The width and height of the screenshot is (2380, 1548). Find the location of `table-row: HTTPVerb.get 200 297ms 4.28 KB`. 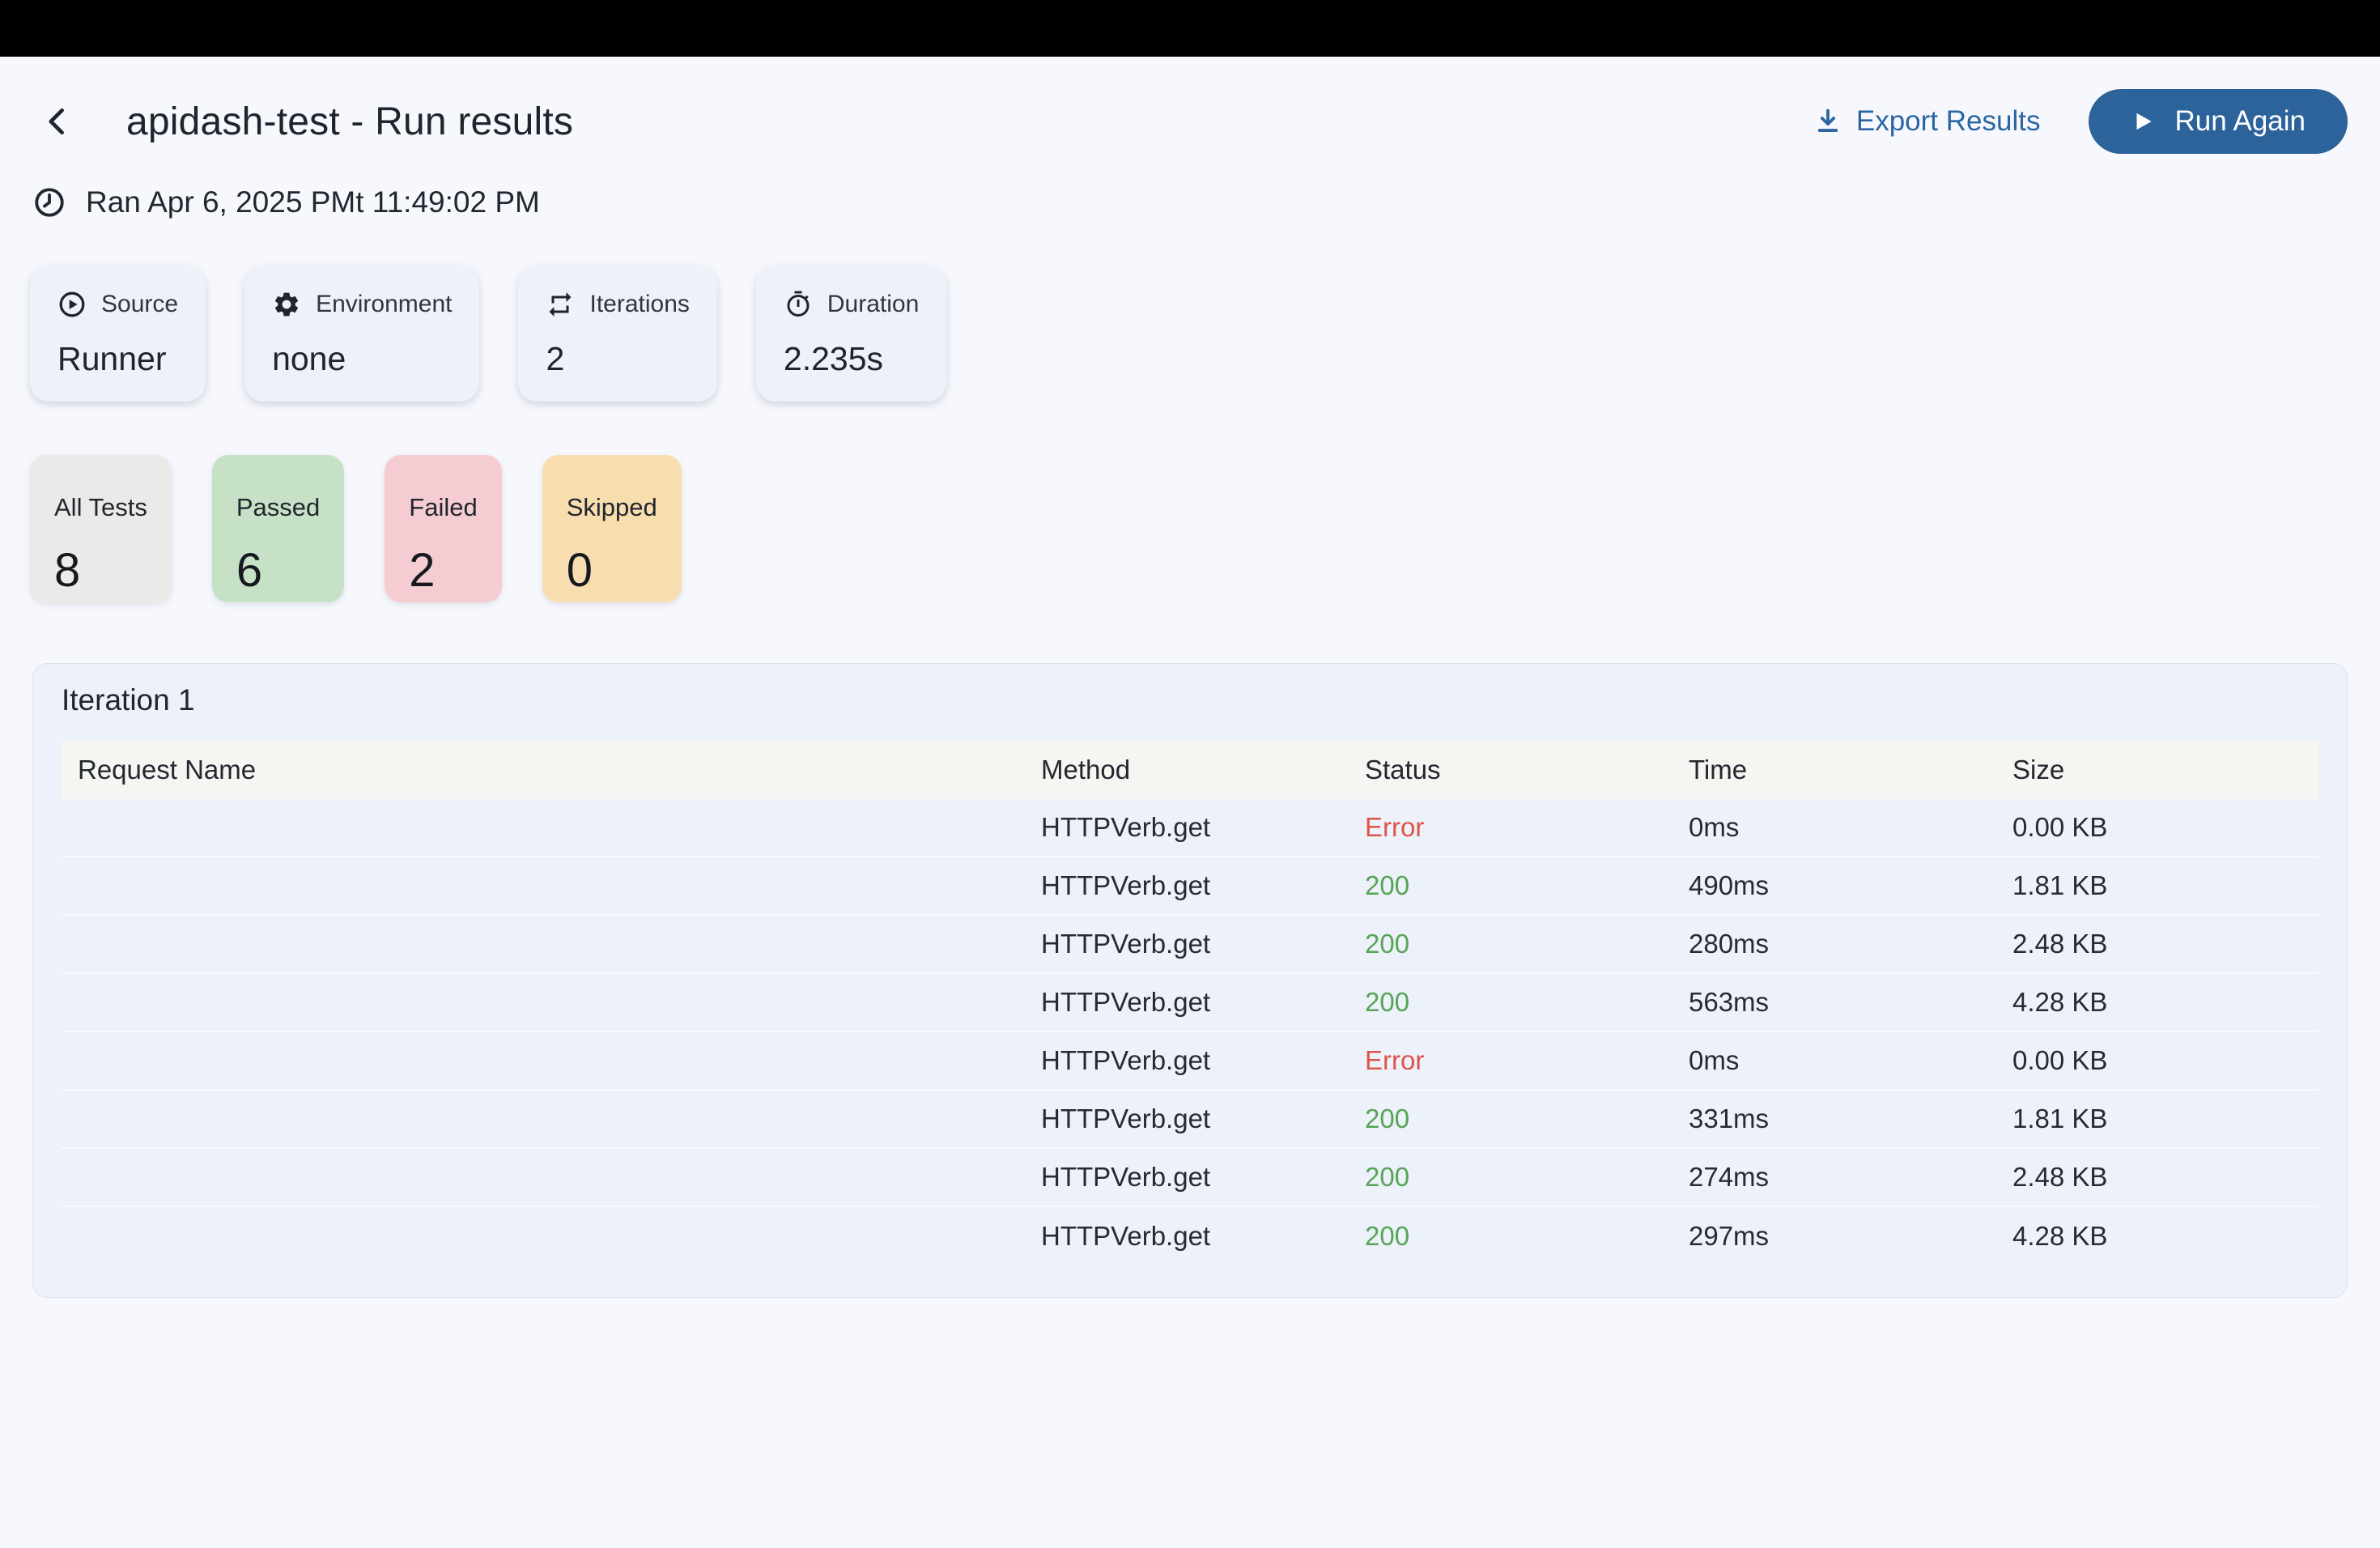

table-row: HTTPVerb.get 200 297ms 4.28 KB is located at coordinates (1190, 1236).